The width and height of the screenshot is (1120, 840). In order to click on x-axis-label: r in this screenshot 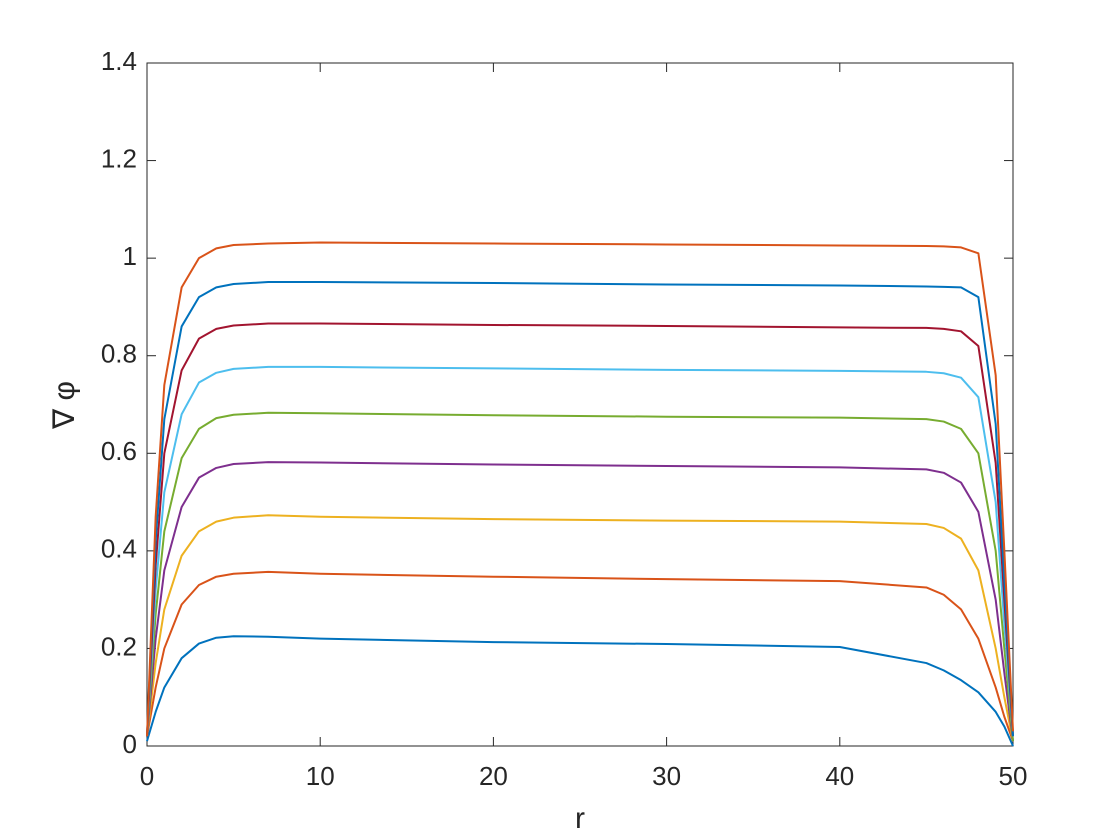, I will do `click(580, 818)`.